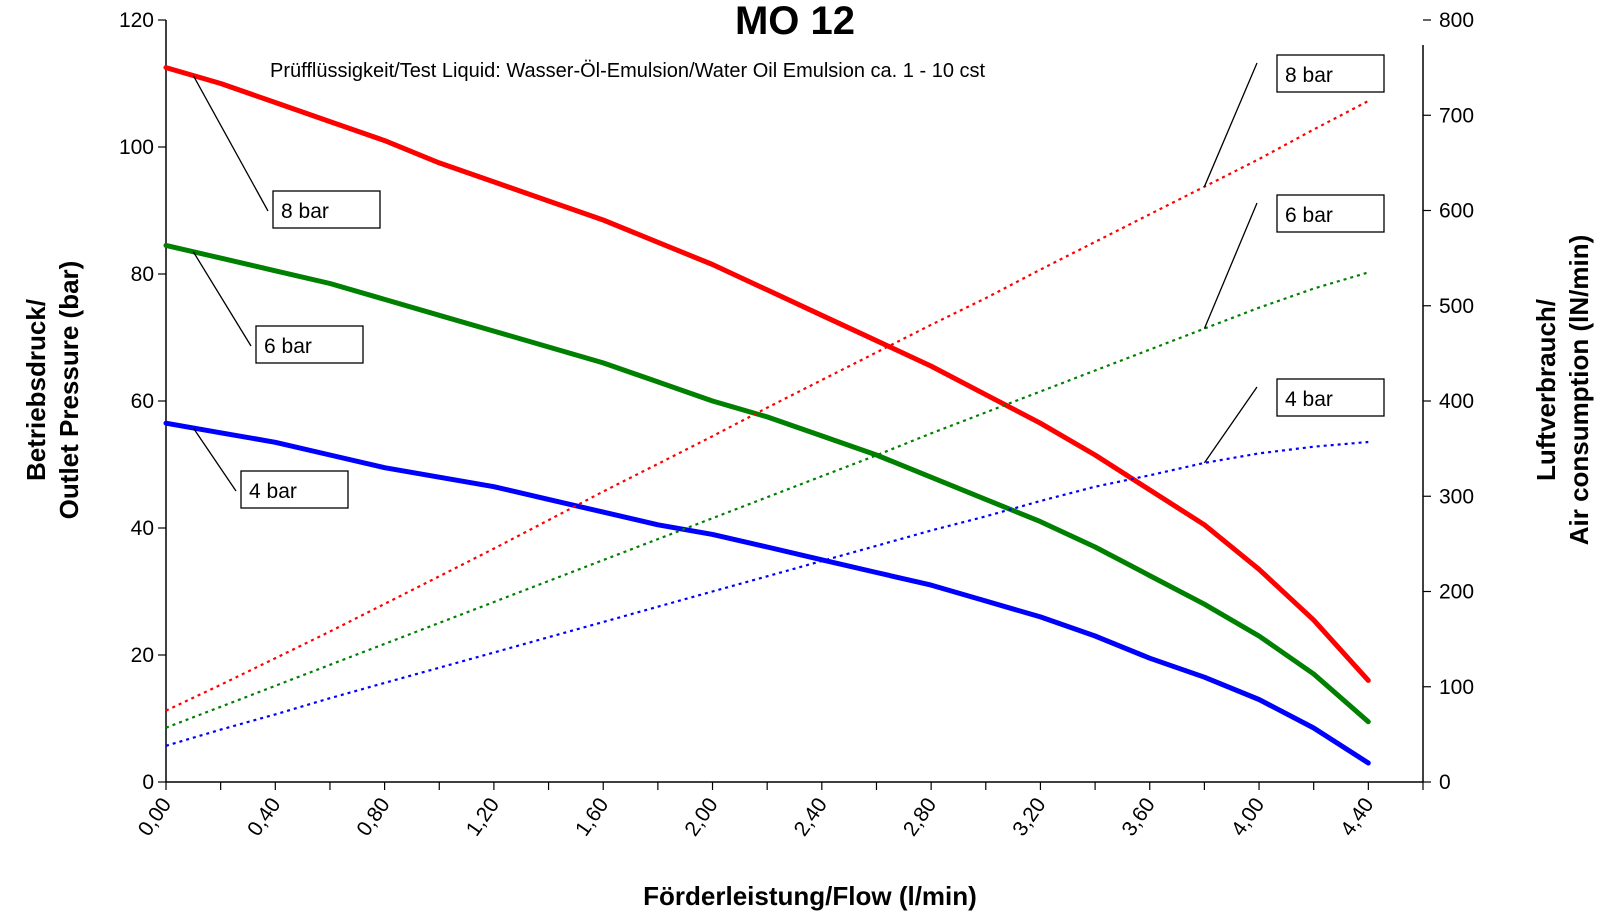 This screenshot has height=917, width=1604. Describe the element at coordinates (810, 896) in the screenshot. I see `x-axis-title: Förderleistung/Flow (l/min)` at that location.